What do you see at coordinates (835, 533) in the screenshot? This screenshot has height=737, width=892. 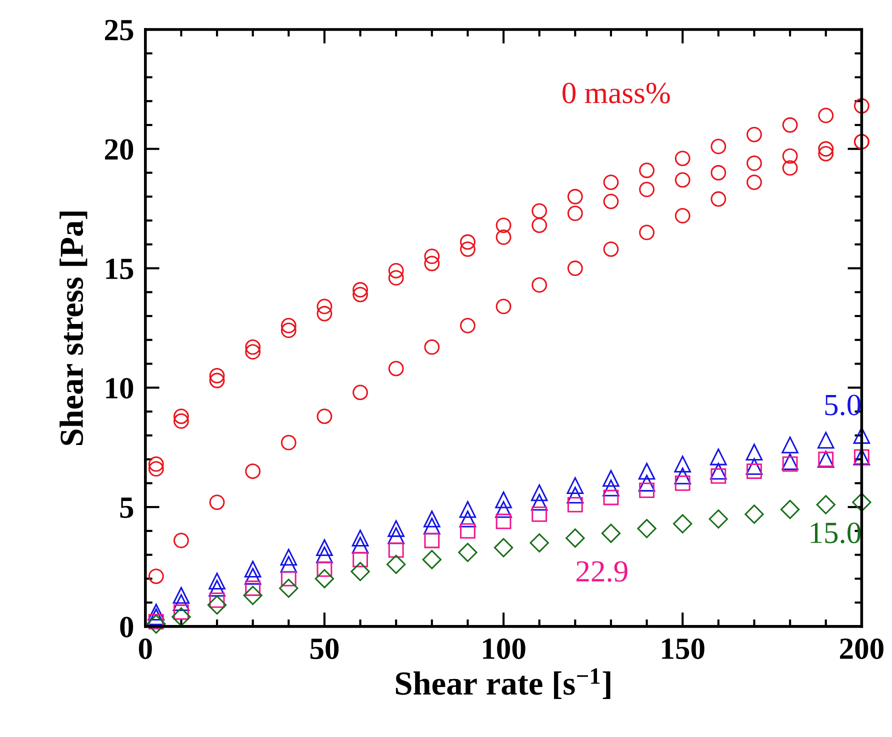 I see `series-label: 15.0` at bounding box center [835, 533].